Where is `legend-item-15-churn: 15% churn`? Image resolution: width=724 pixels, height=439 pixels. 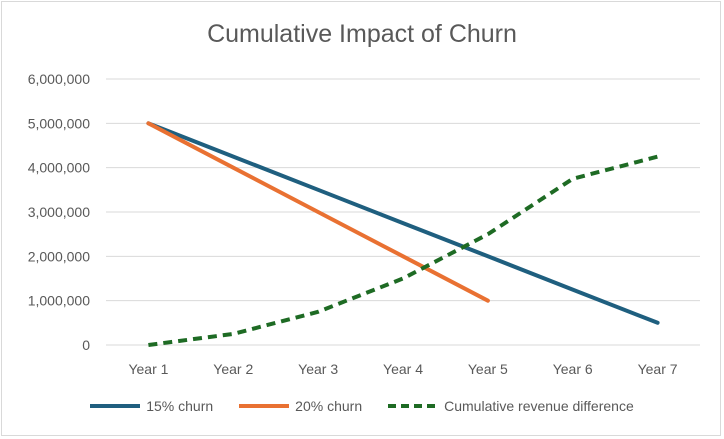 legend-item-15-churn: 15% churn is located at coordinates (151, 406).